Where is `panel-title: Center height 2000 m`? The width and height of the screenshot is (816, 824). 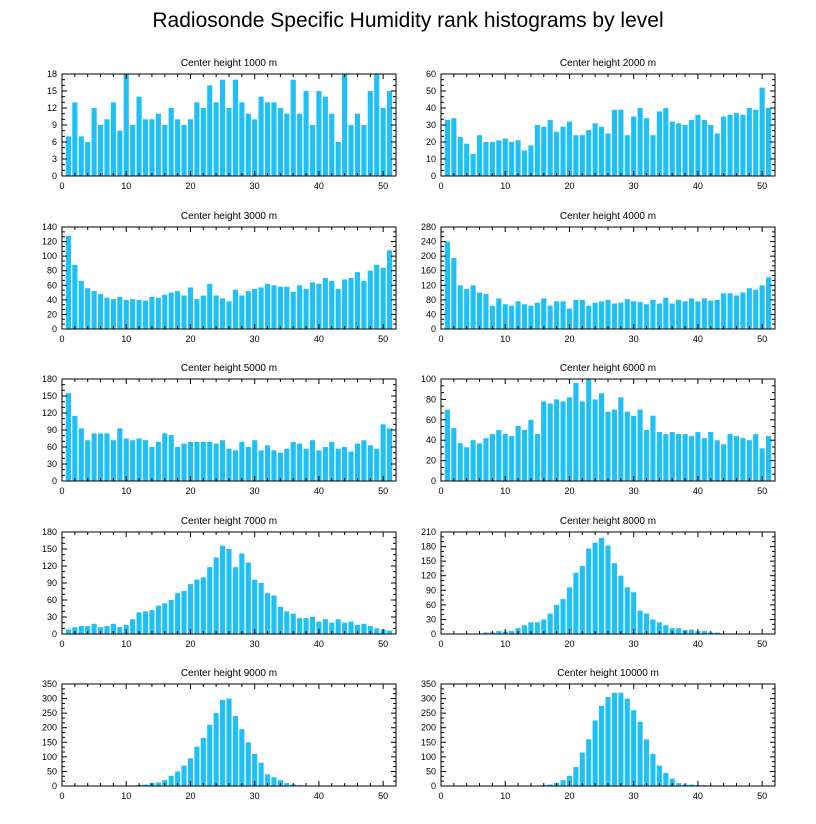 panel-title: Center height 2000 m is located at coordinates (608, 63).